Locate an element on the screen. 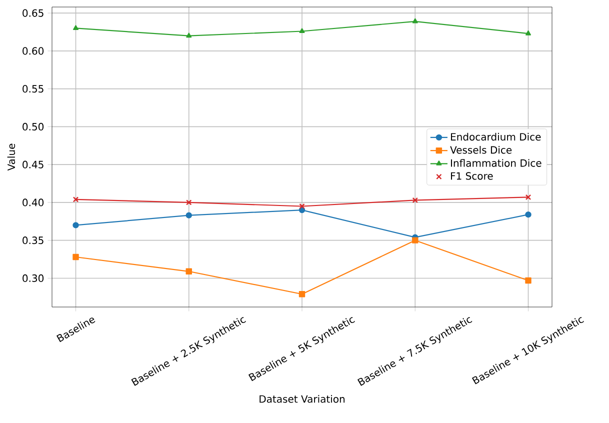 This screenshot has height=423, width=609. legend-label: F1 Score is located at coordinates (472, 176).